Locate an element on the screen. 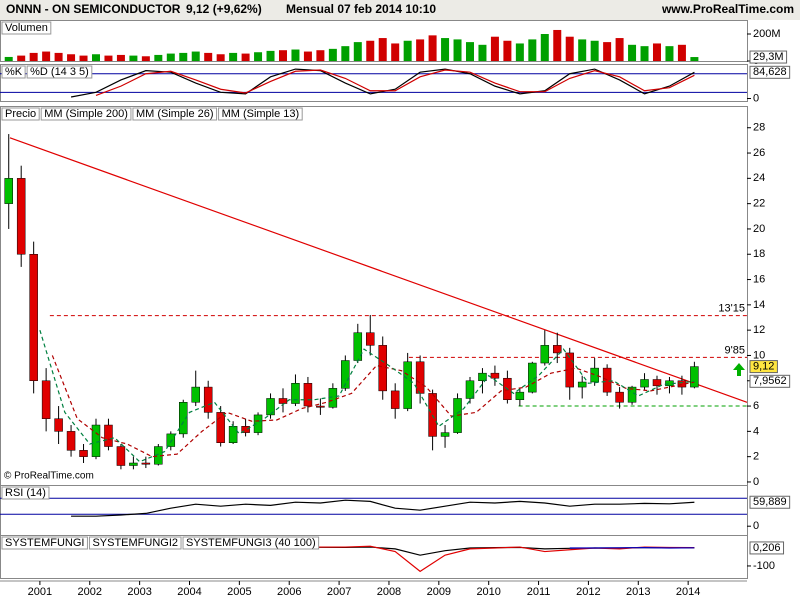 The image size is (800, 600). x-tick-label: 2009 is located at coordinates (439, 592).